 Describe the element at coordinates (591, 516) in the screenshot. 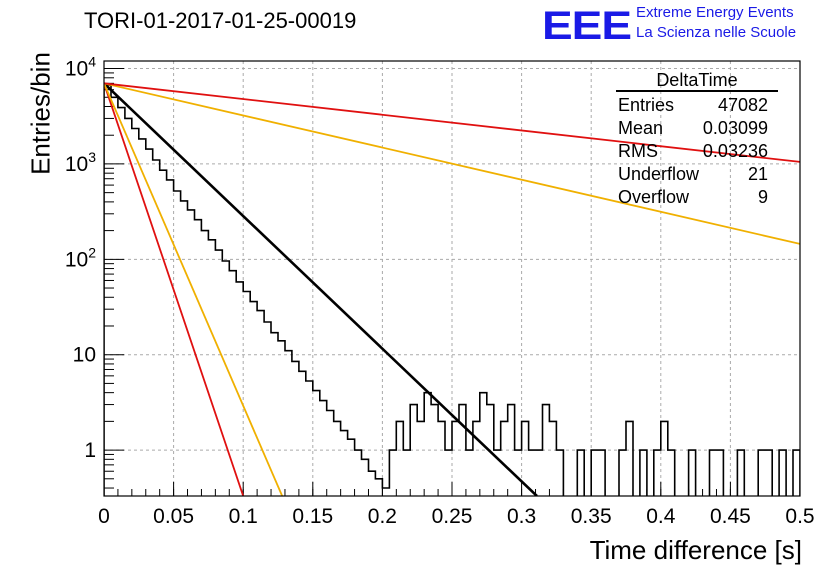

I see `x-tick-label: 0.35` at that location.